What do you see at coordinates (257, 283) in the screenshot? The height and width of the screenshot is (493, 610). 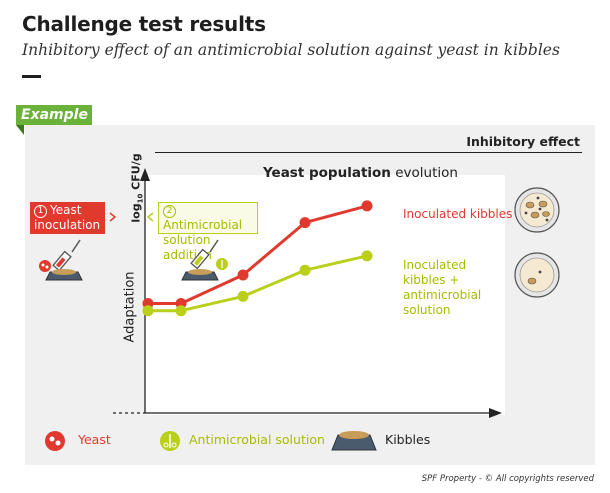 I see `series-antimicrobial` at bounding box center [257, 283].